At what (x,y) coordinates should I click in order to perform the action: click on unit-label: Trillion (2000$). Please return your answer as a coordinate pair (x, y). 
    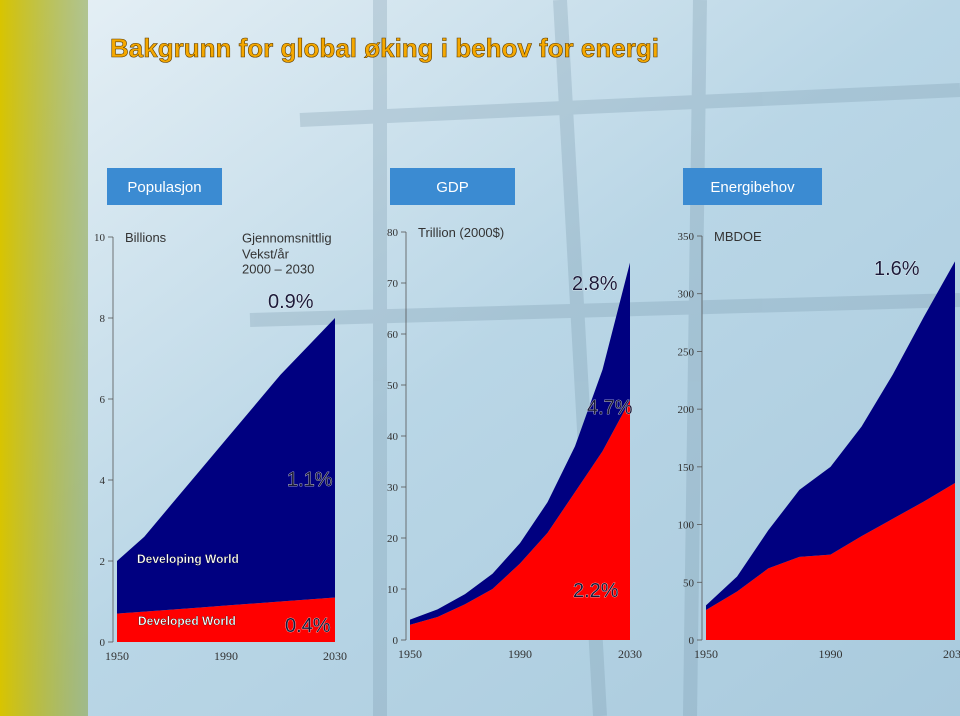
    Looking at the image, I should click on (461, 232).